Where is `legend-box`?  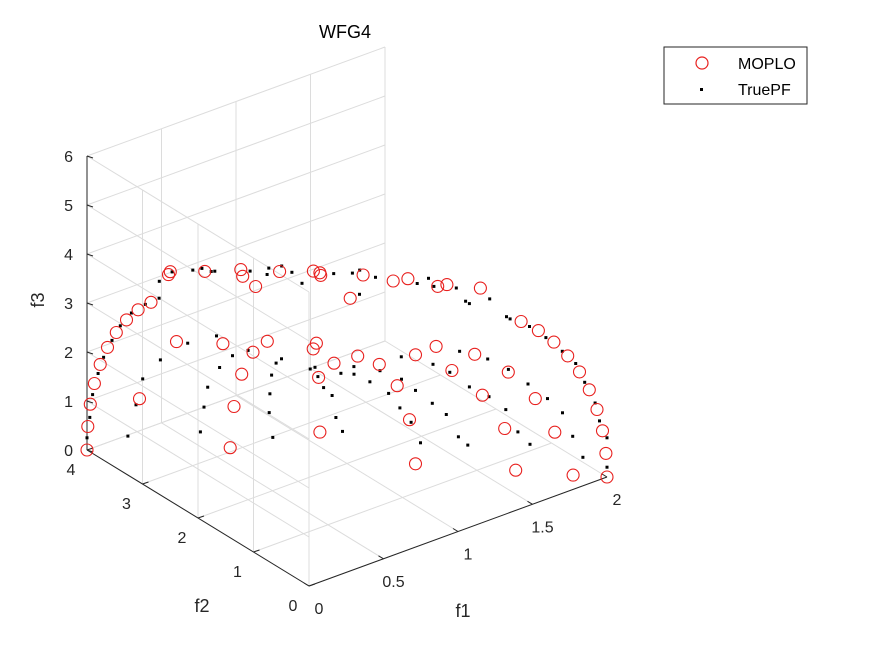 legend-box is located at coordinates (735, 75).